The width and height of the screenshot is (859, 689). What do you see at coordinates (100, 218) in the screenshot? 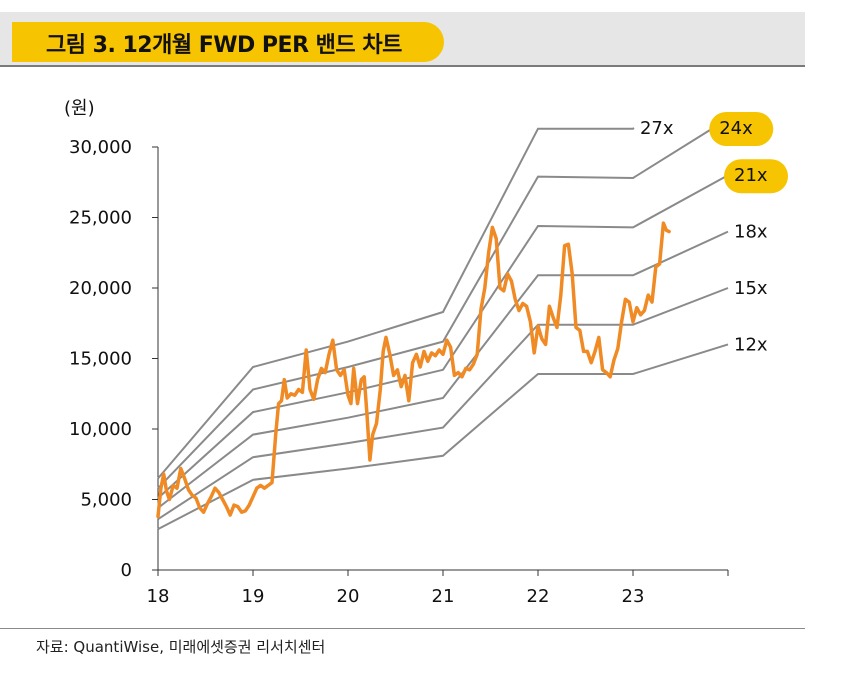
I see `y-tick-label: 25,000` at bounding box center [100, 218].